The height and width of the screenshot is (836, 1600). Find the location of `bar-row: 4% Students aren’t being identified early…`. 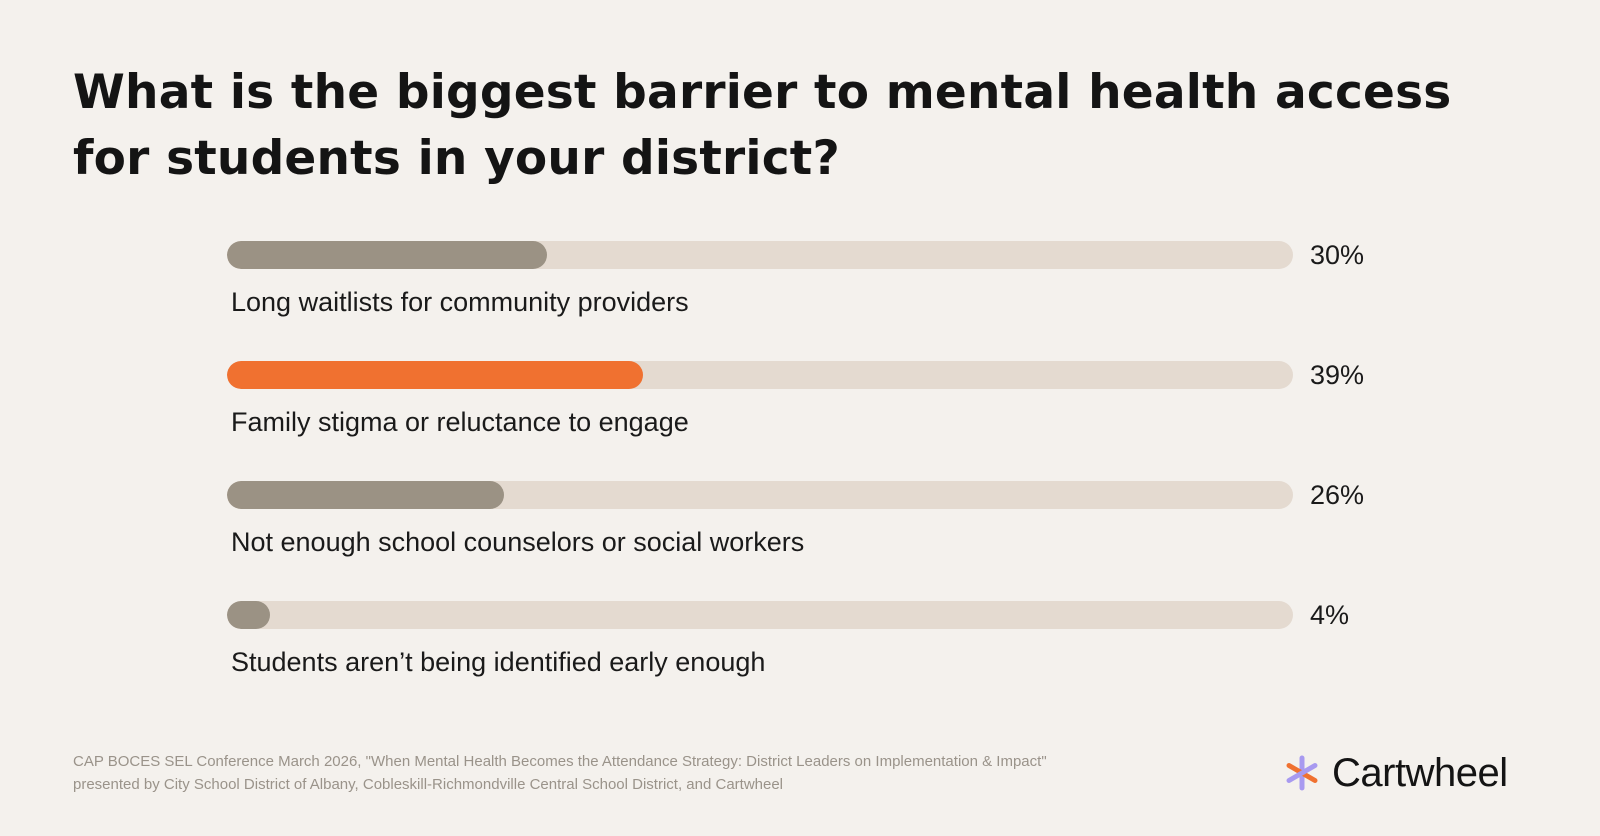

bar-row: 4% Students aren’t being identified early… is located at coordinates (827, 650).